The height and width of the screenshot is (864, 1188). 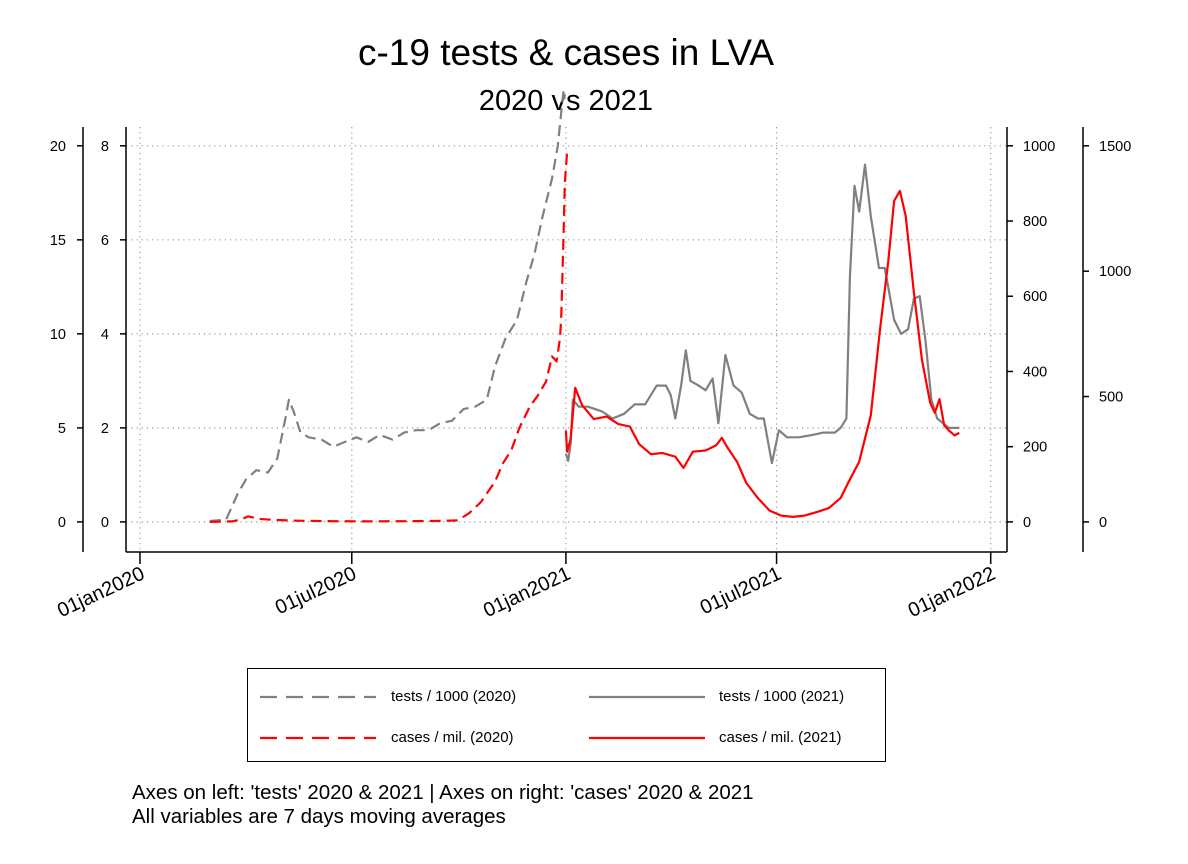 What do you see at coordinates (318, 738) in the screenshot?
I see `legend-swatch-cases-2020` at bounding box center [318, 738].